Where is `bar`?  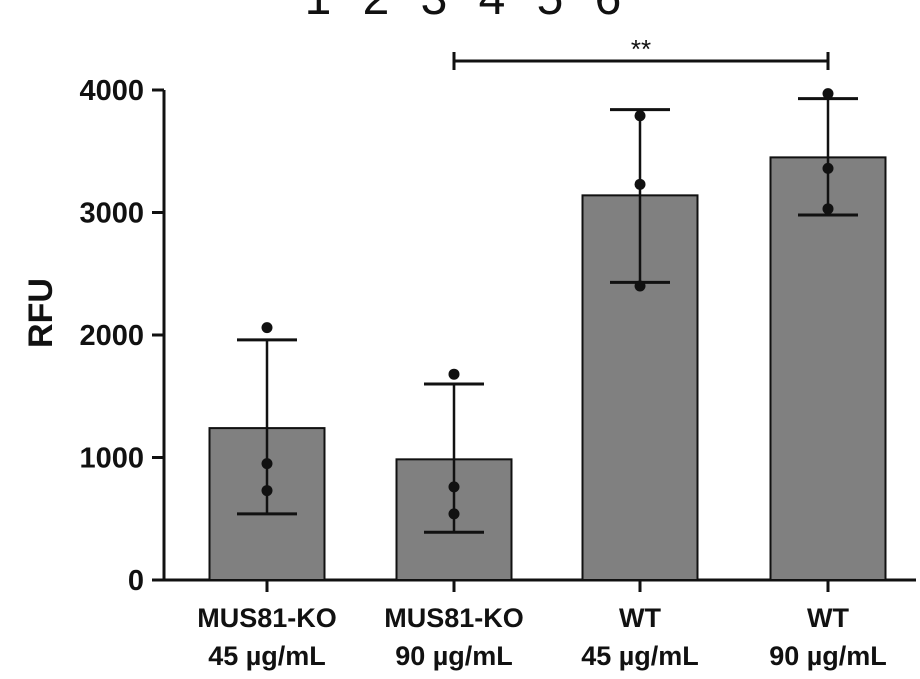 bar is located at coordinates (828, 368).